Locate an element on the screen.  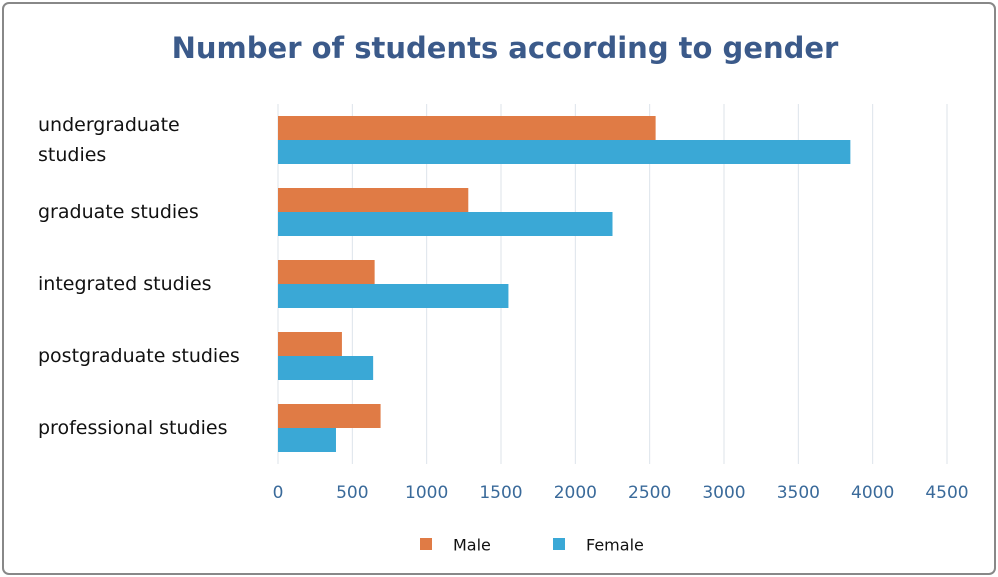
x-tick-label: 2500 is located at coordinates (649, 493).